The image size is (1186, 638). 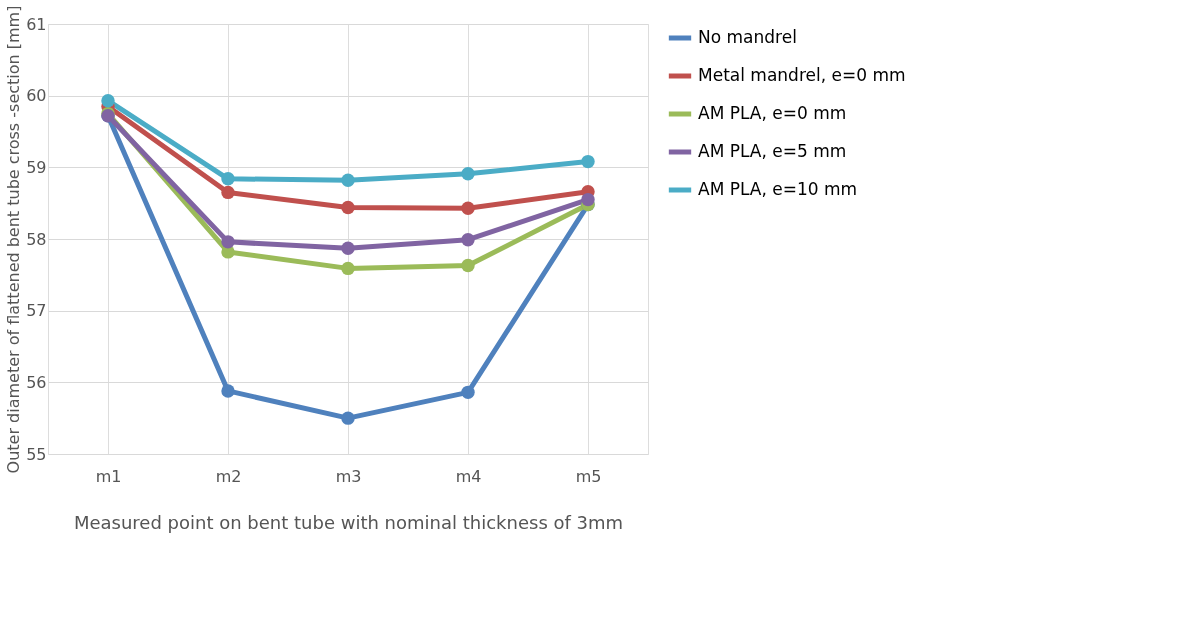 What do you see at coordinates (36, 454) in the screenshot?
I see `y-tick-label: 55` at bounding box center [36, 454].